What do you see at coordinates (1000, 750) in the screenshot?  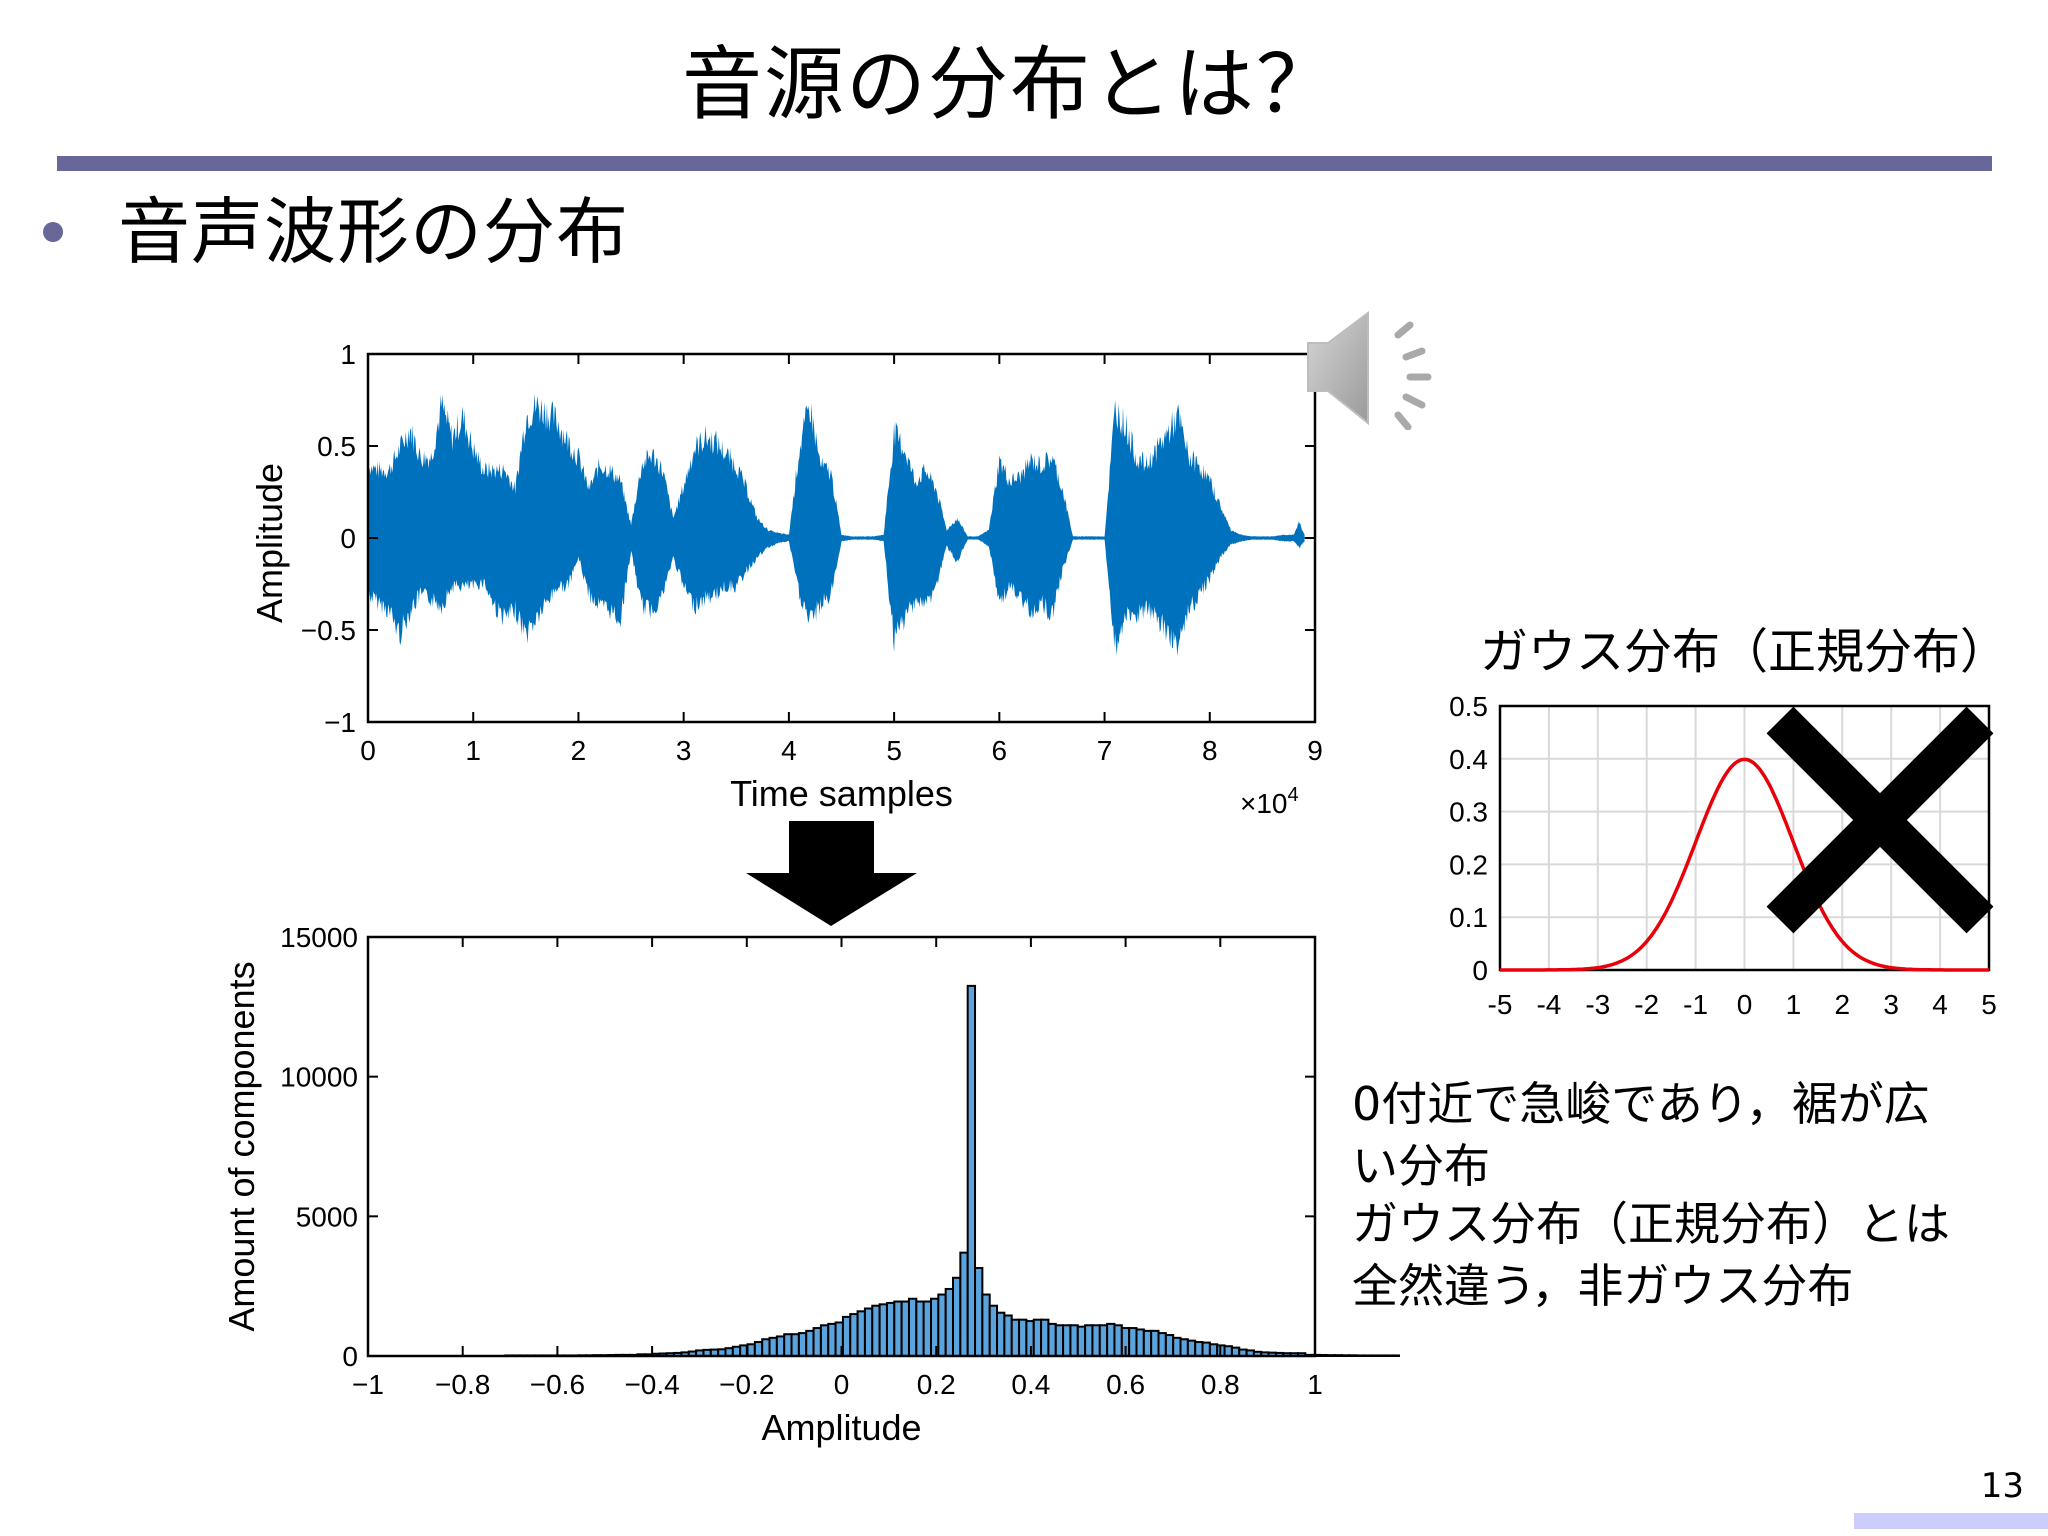 I see `x-tick-label: 6` at bounding box center [1000, 750].